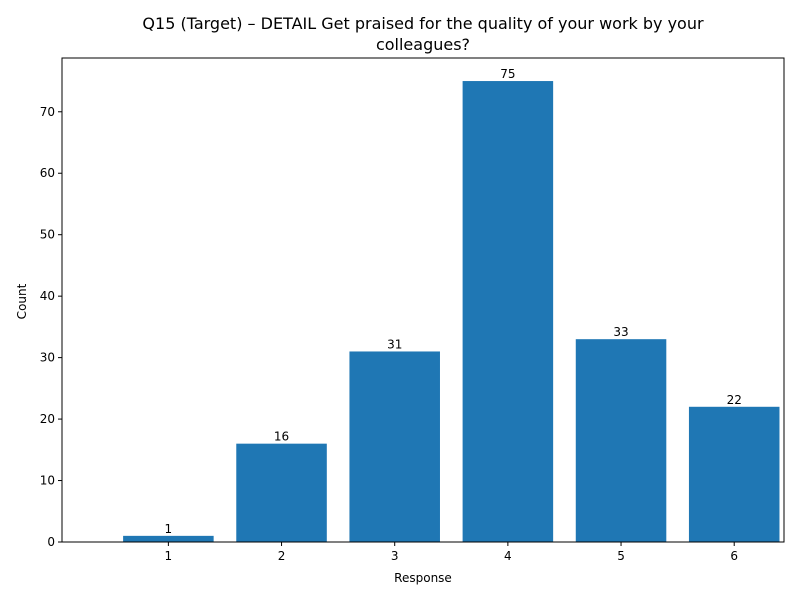 This screenshot has height=600, width=800. Describe the element at coordinates (22, 301) in the screenshot. I see `y-axis-label: Count` at that location.